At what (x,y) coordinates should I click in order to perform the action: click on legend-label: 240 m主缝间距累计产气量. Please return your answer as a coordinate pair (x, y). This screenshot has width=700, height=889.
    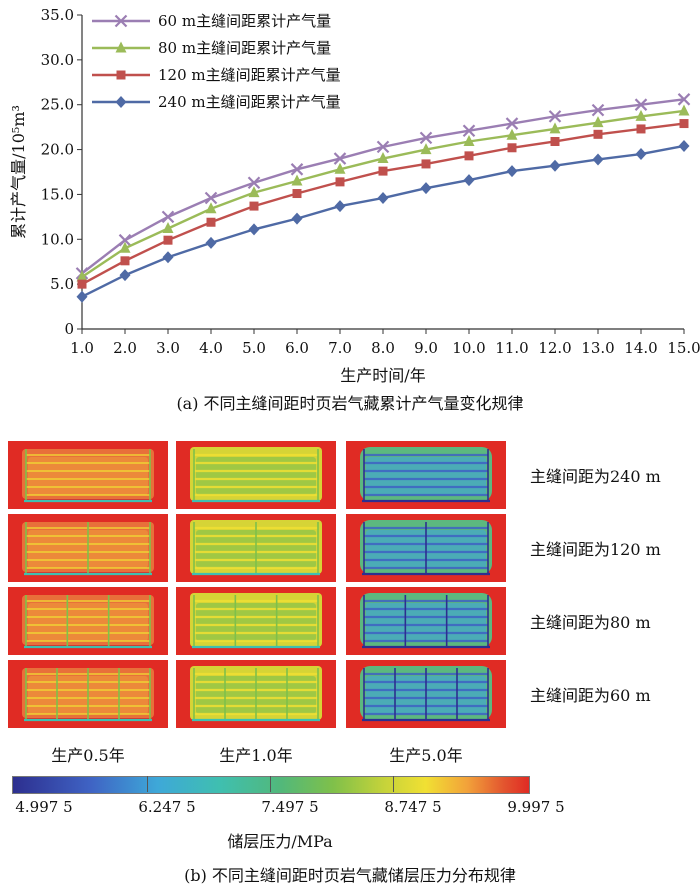
    Looking at the image, I should click on (249, 102).